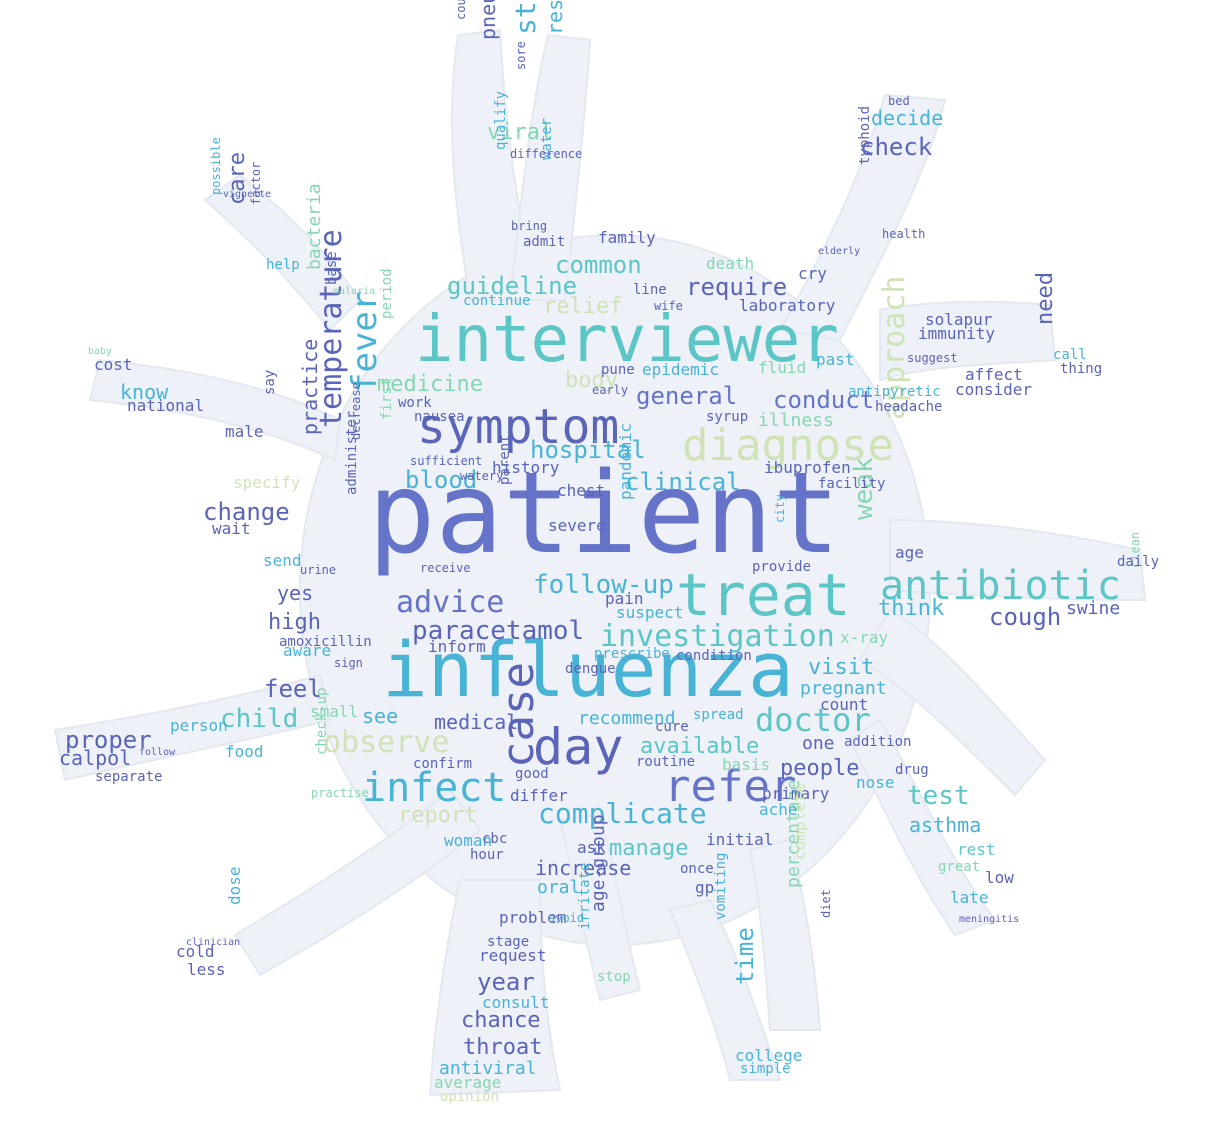  What do you see at coordinates (818, 743) in the screenshot?
I see `cloud-word: one` at bounding box center [818, 743].